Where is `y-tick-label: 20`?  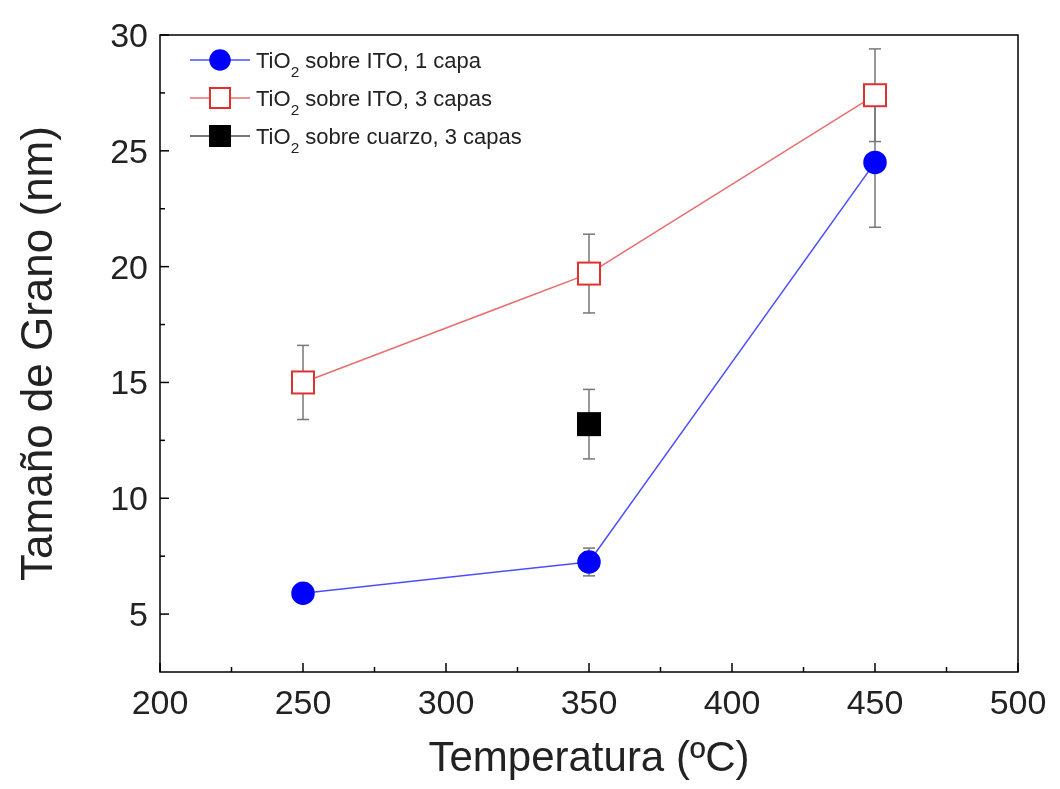
y-tick-label: 20 is located at coordinates (129, 266).